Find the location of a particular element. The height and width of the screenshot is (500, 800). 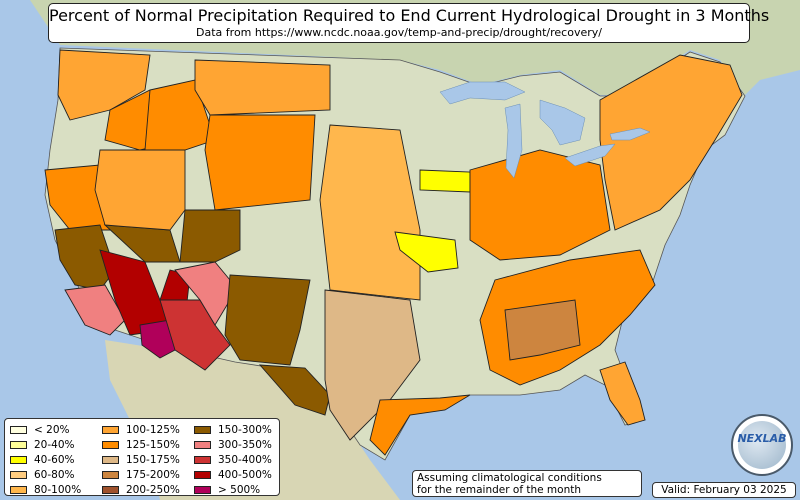

legend-label: 100-125% is located at coordinates (153, 429).